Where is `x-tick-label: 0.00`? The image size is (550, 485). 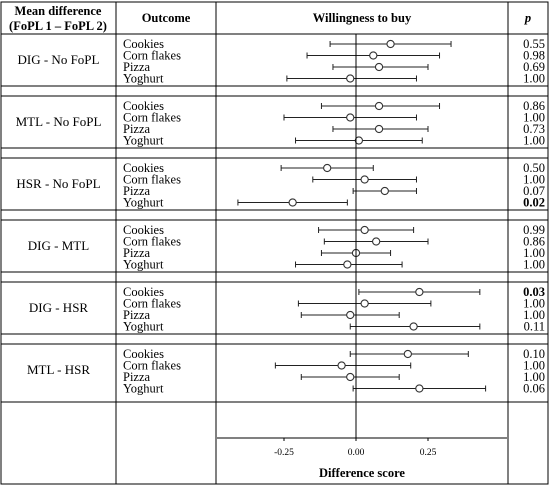 x-tick-label: 0.00 is located at coordinates (356, 453).